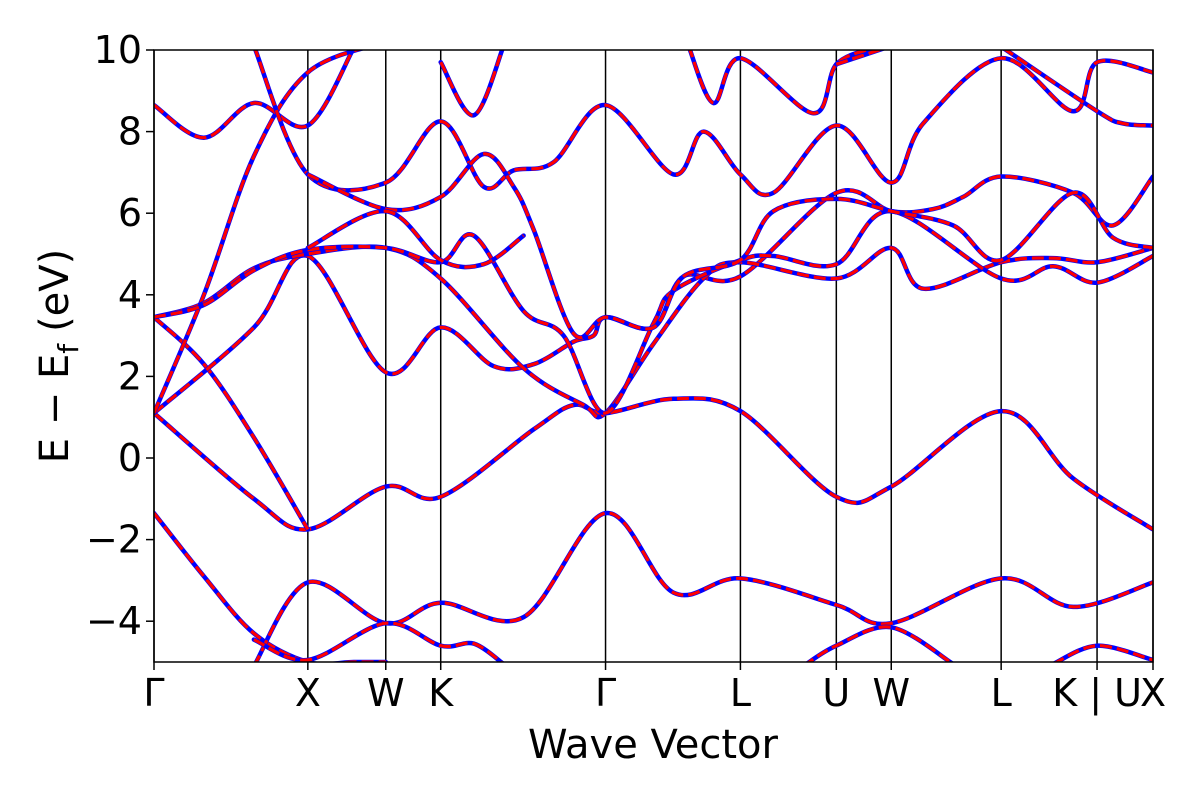 Image resolution: width=1200 pixels, height=800 pixels. Describe the element at coordinates (114, 540) in the screenshot. I see `y-tick-label: −2` at that location.